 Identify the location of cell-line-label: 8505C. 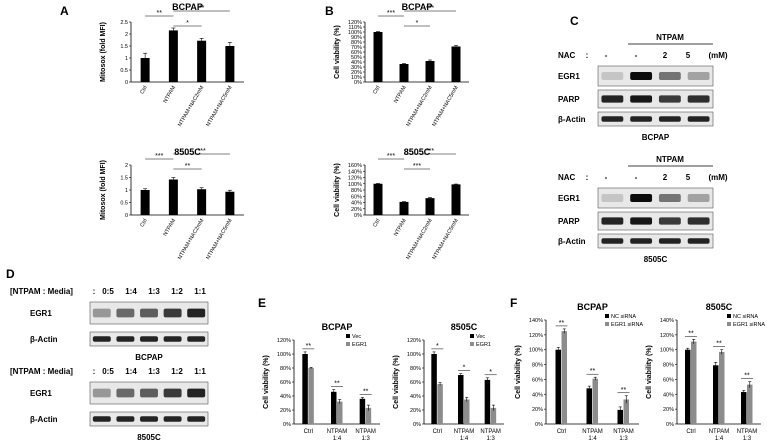
(149, 437).